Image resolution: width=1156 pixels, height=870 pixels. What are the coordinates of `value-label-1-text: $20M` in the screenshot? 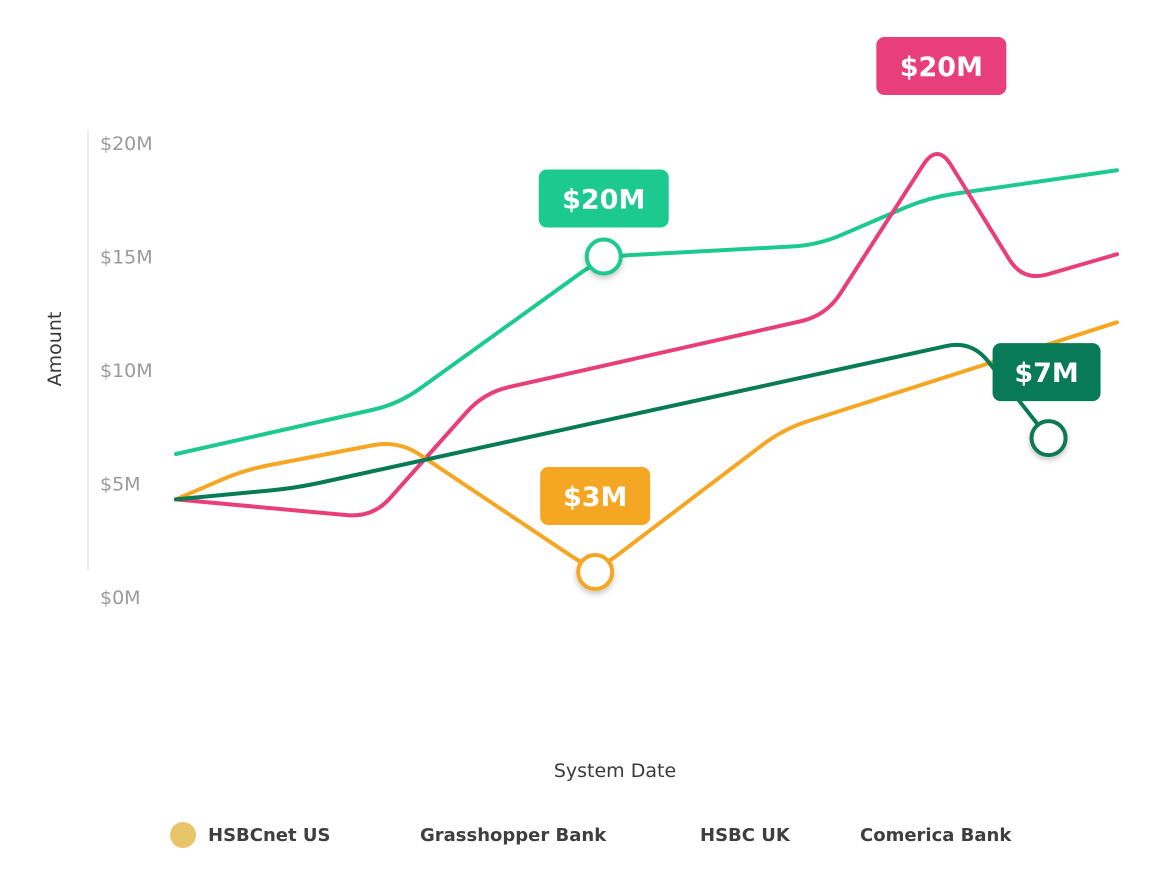 It's located at (603, 200).